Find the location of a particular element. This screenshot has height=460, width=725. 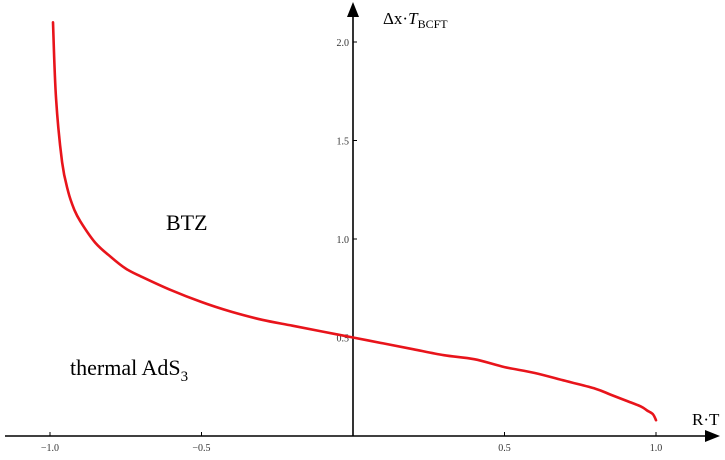

region-label-btz: BTZ is located at coordinates (187, 222).